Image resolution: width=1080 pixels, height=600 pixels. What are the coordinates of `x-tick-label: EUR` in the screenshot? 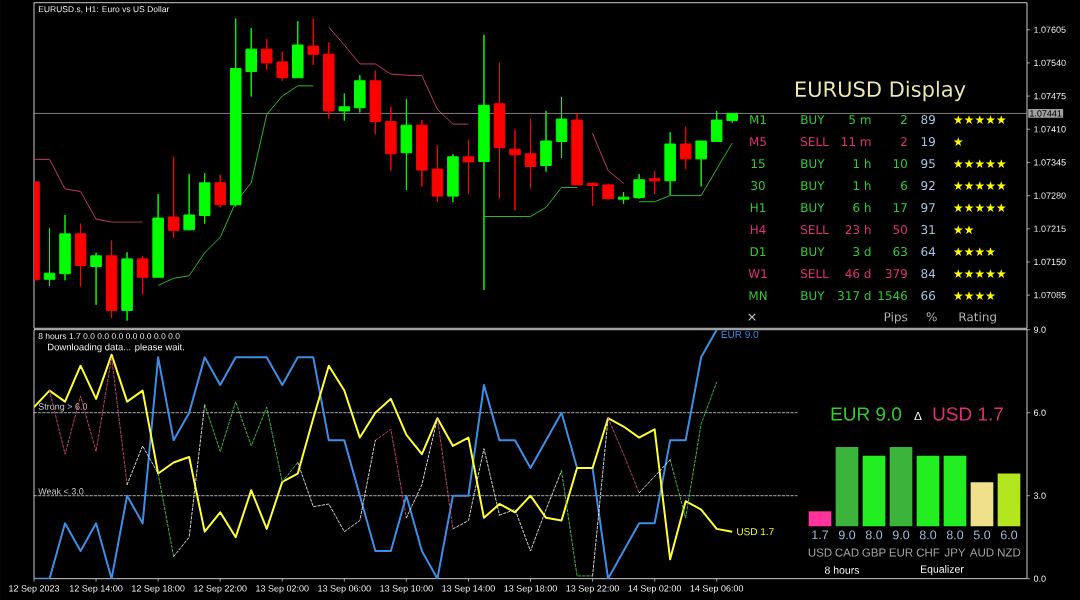 It's located at (901, 552).